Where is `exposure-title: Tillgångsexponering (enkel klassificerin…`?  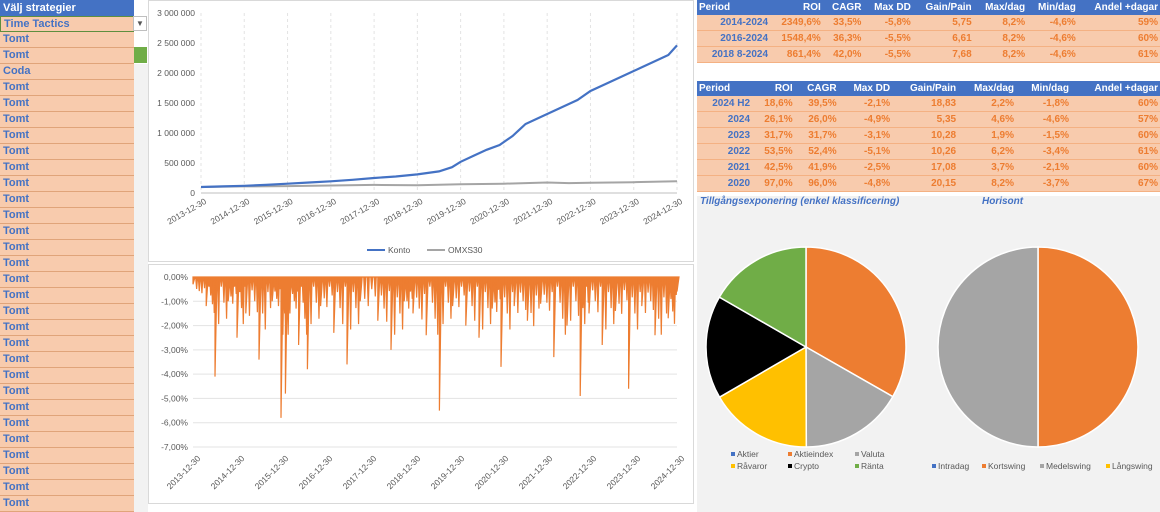 exposure-title: Tillgångsexponering (enkel klassificerin… is located at coordinates (800, 201).